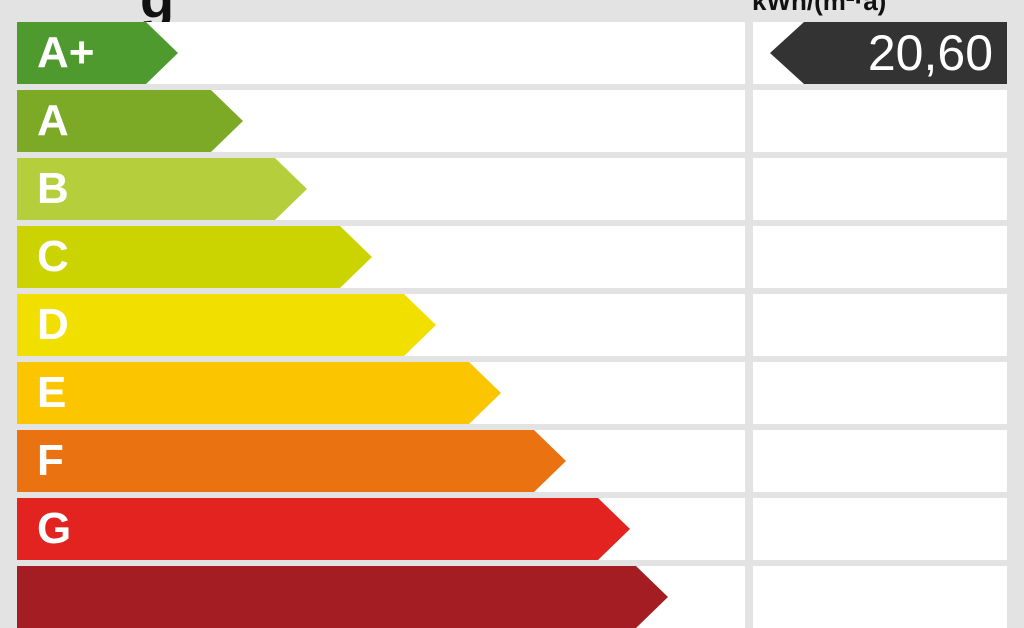 This screenshot has width=1024, height=628. I want to click on rating-row: D, so click(381, 325).